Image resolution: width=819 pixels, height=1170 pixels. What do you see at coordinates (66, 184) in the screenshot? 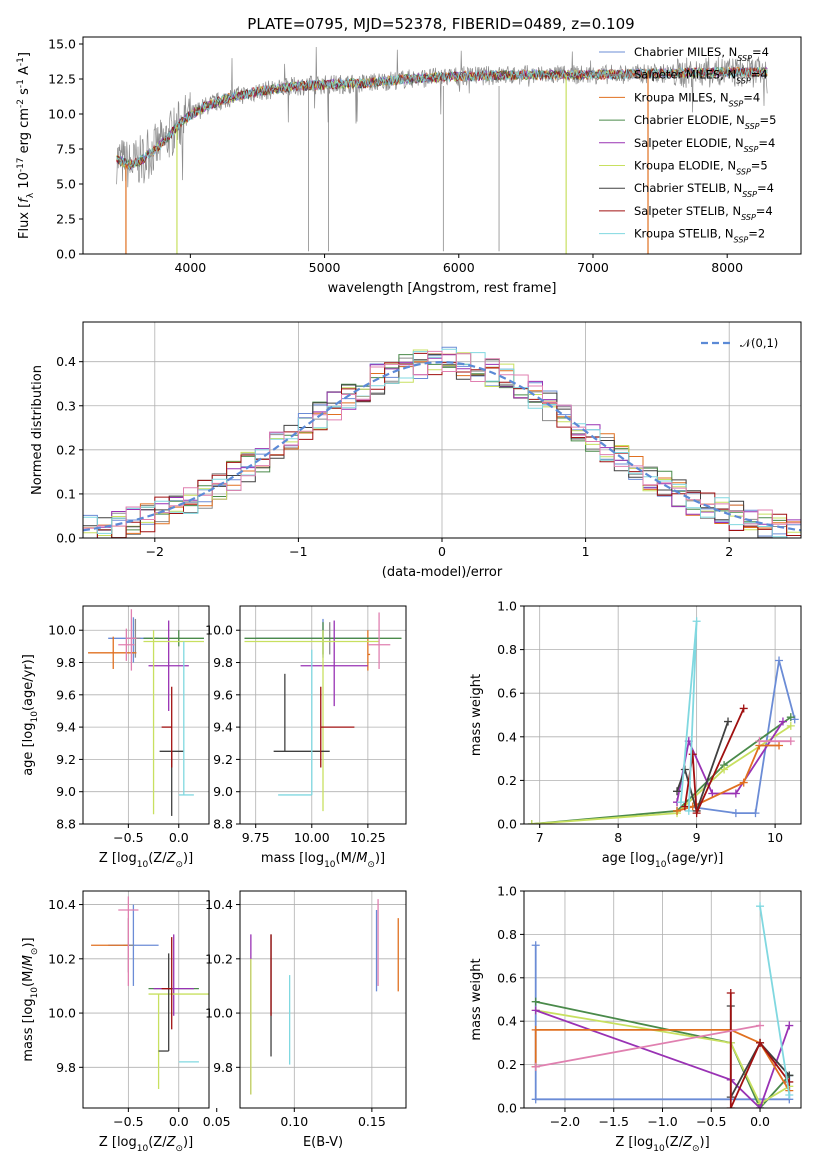
I see `y-tick-label: 5.0` at bounding box center [66, 184].